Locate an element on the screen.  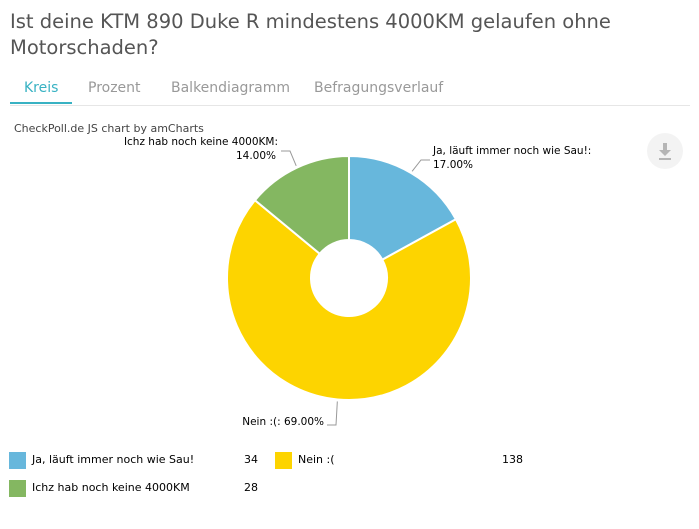
slice-label-2: Ichz hab noch keine 4000KM: 14.00% is located at coordinates (201, 149).